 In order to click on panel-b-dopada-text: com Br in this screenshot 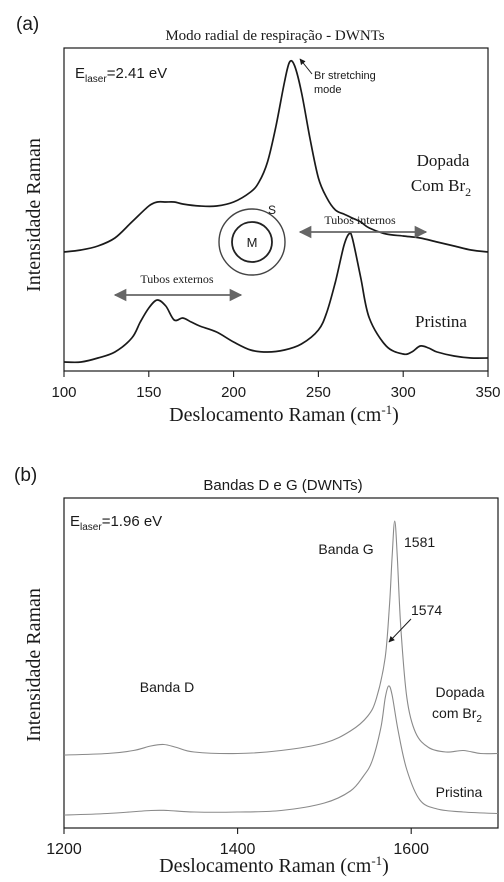, I will do `click(454, 713)`.